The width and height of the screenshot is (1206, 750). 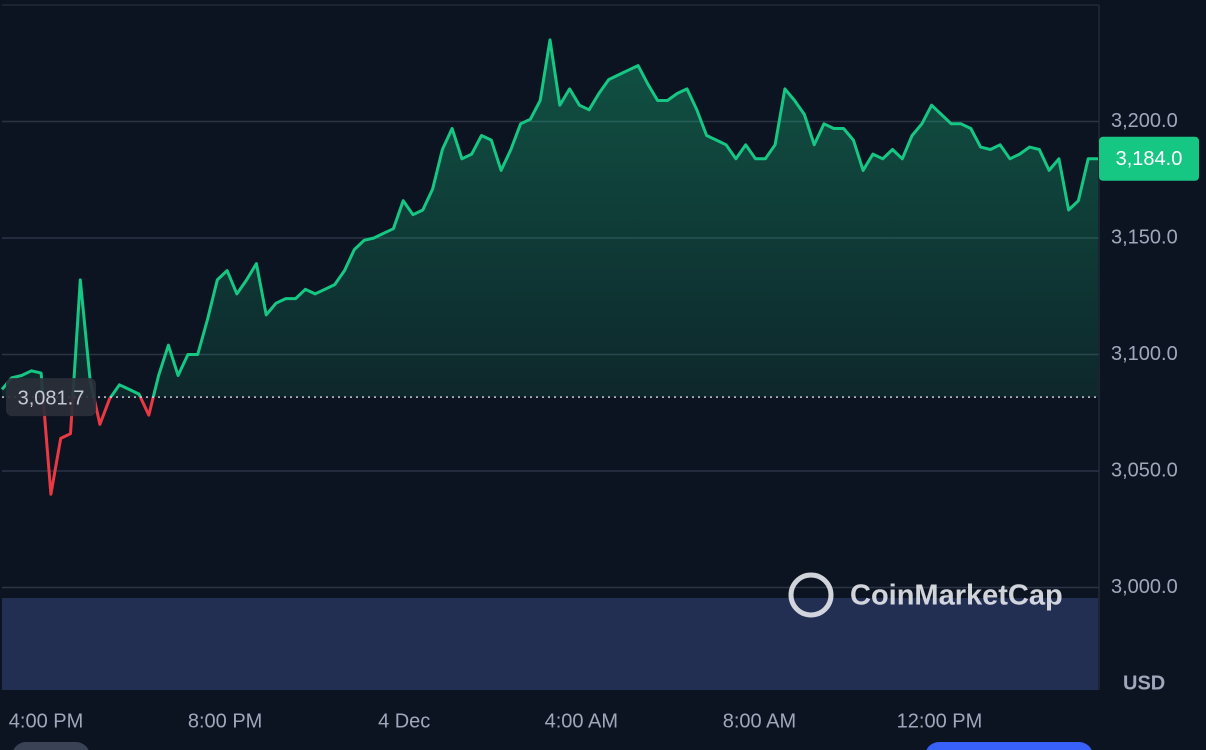 I want to click on action-button, so click(x=1009, y=746).